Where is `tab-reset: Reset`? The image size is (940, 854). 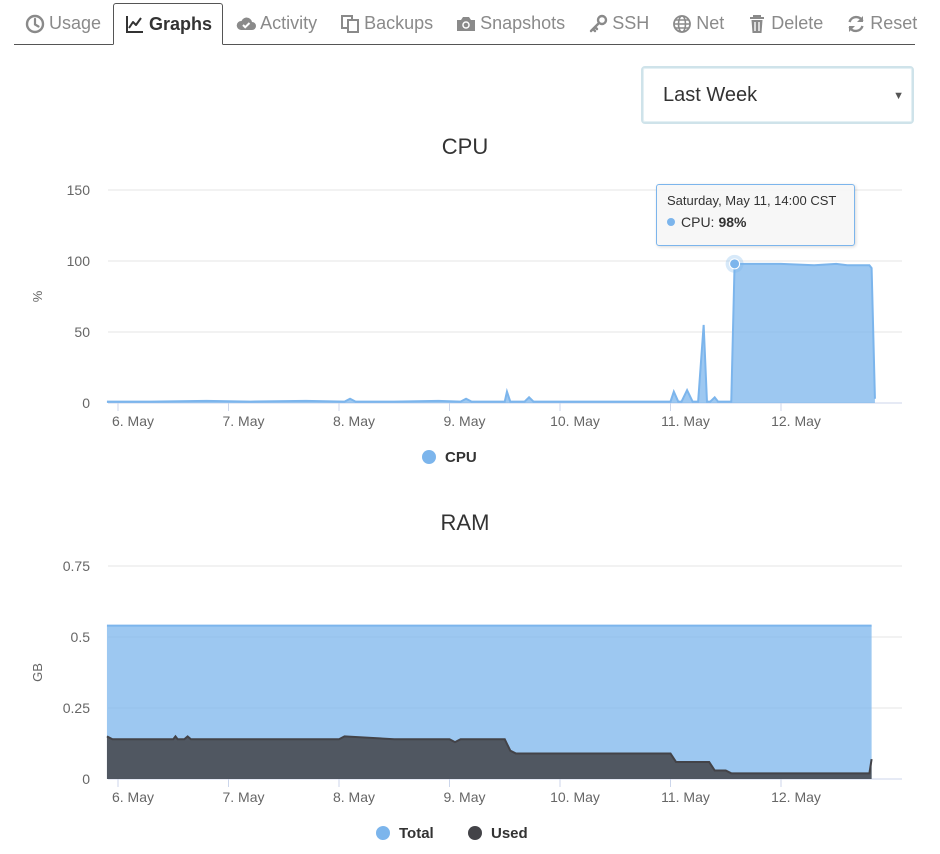 tab-reset: Reset is located at coordinates (881, 23).